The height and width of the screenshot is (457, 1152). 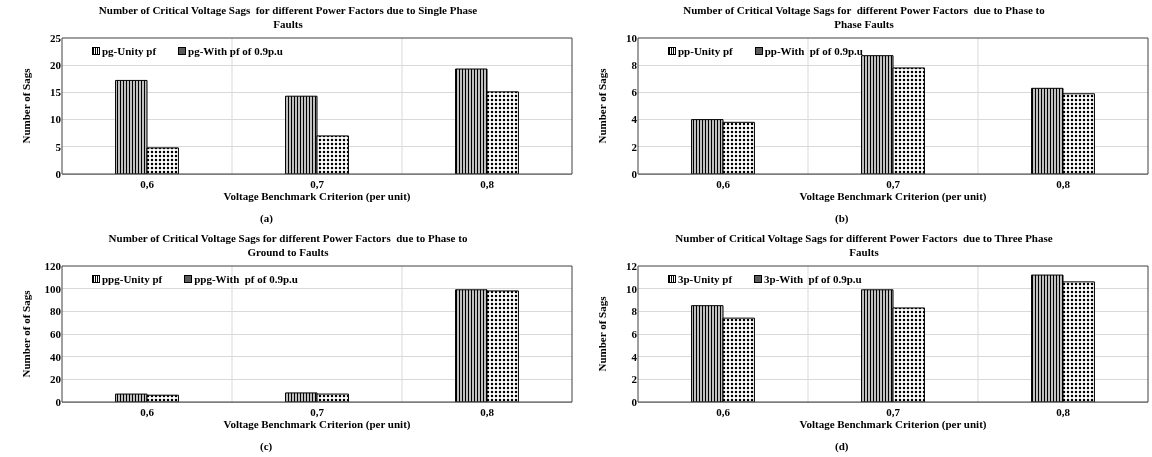 I want to click on y-axis-title: Number of of Sags, so click(x=26, y=333).